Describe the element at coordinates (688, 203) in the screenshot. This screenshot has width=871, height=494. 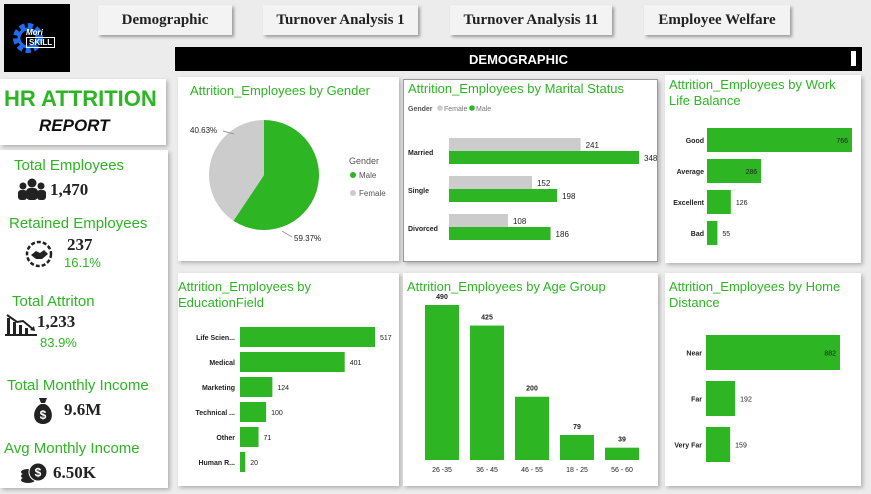
I see `worklife-category-2: Excellent` at that location.